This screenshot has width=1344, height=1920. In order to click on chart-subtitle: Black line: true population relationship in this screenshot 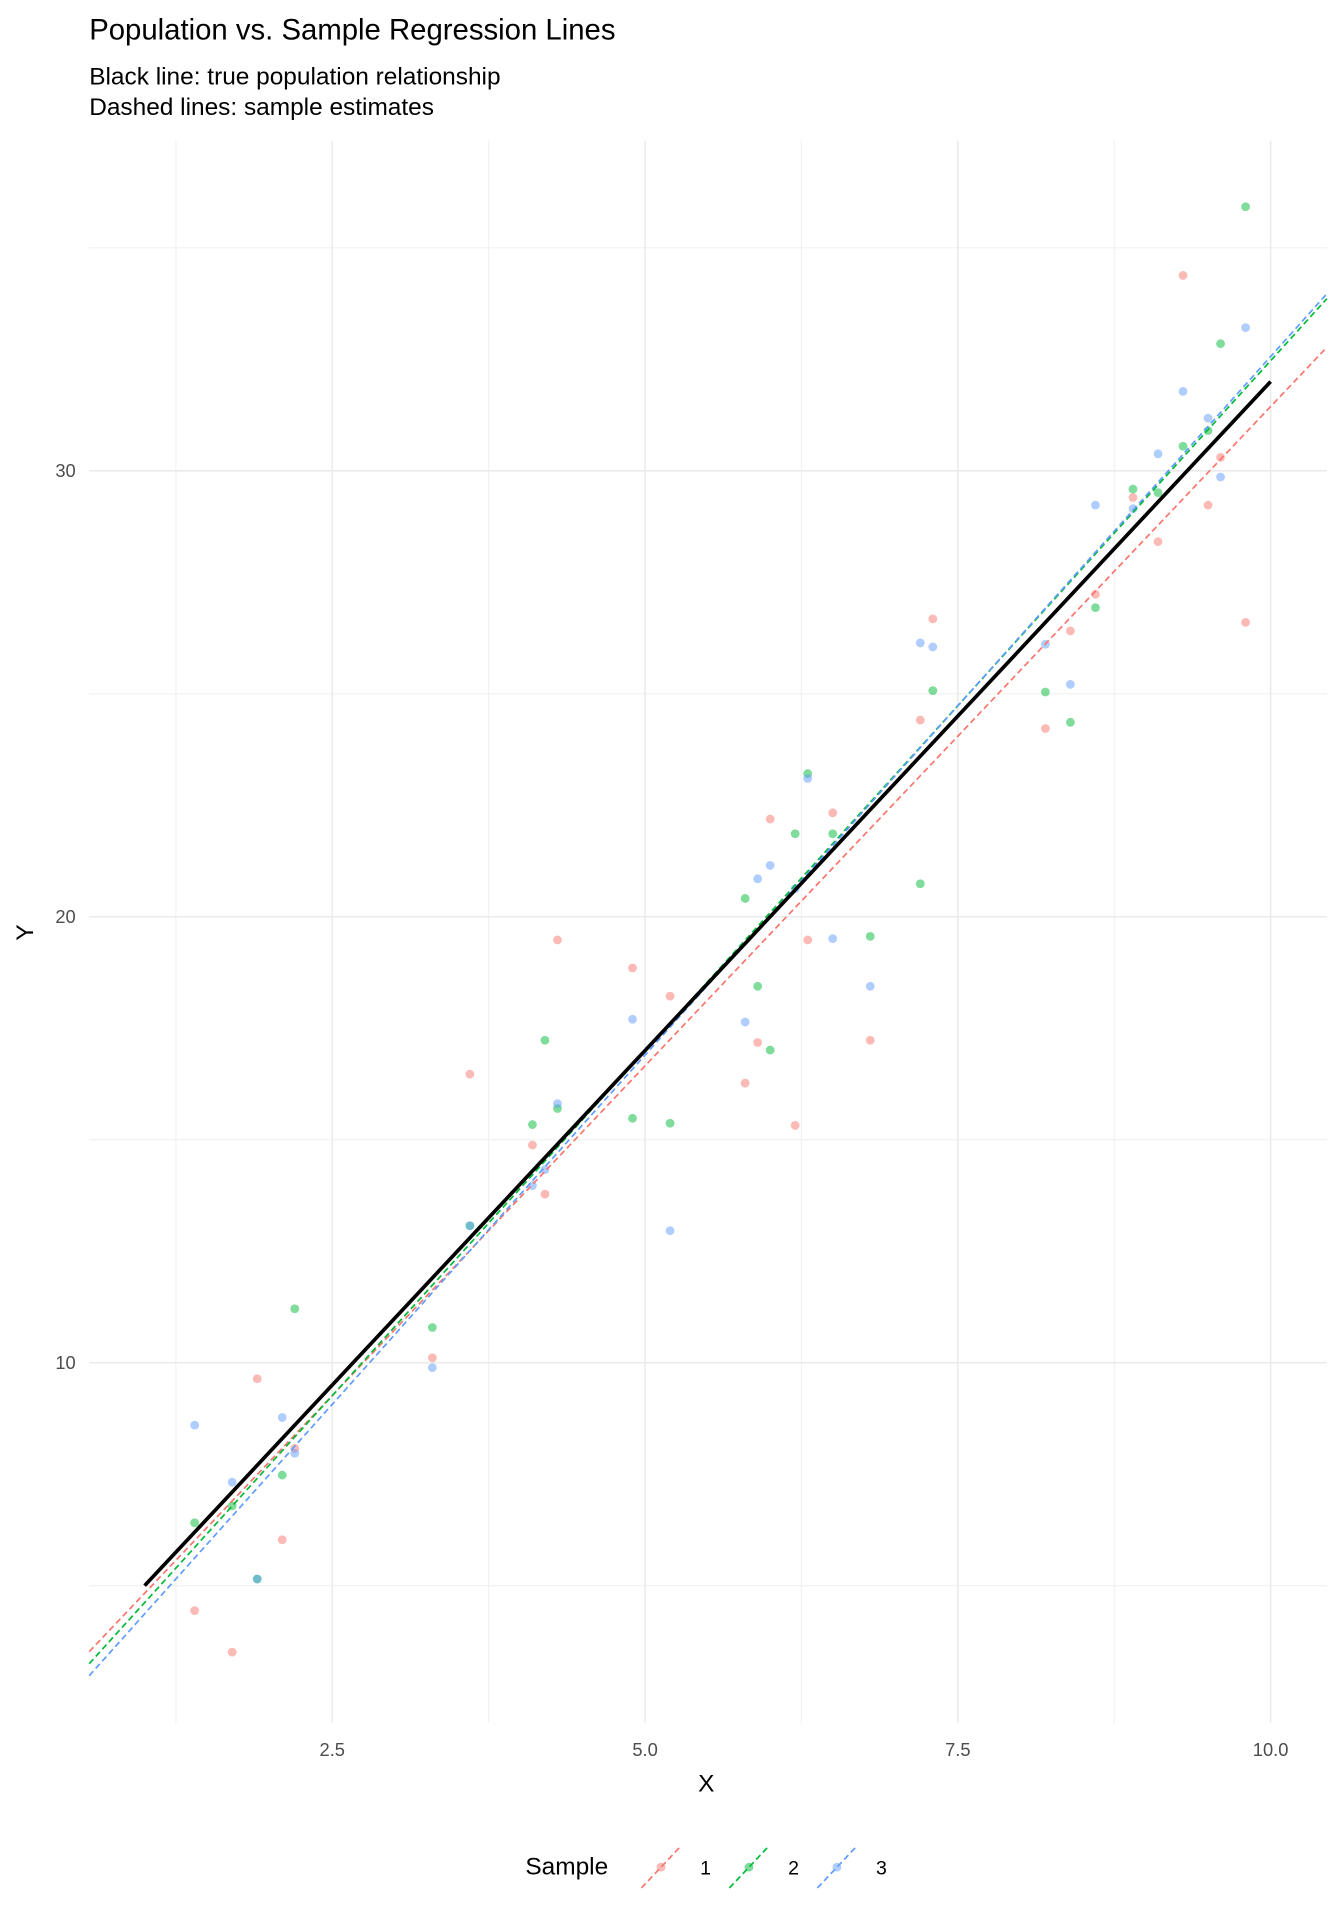, I will do `click(294, 77)`.